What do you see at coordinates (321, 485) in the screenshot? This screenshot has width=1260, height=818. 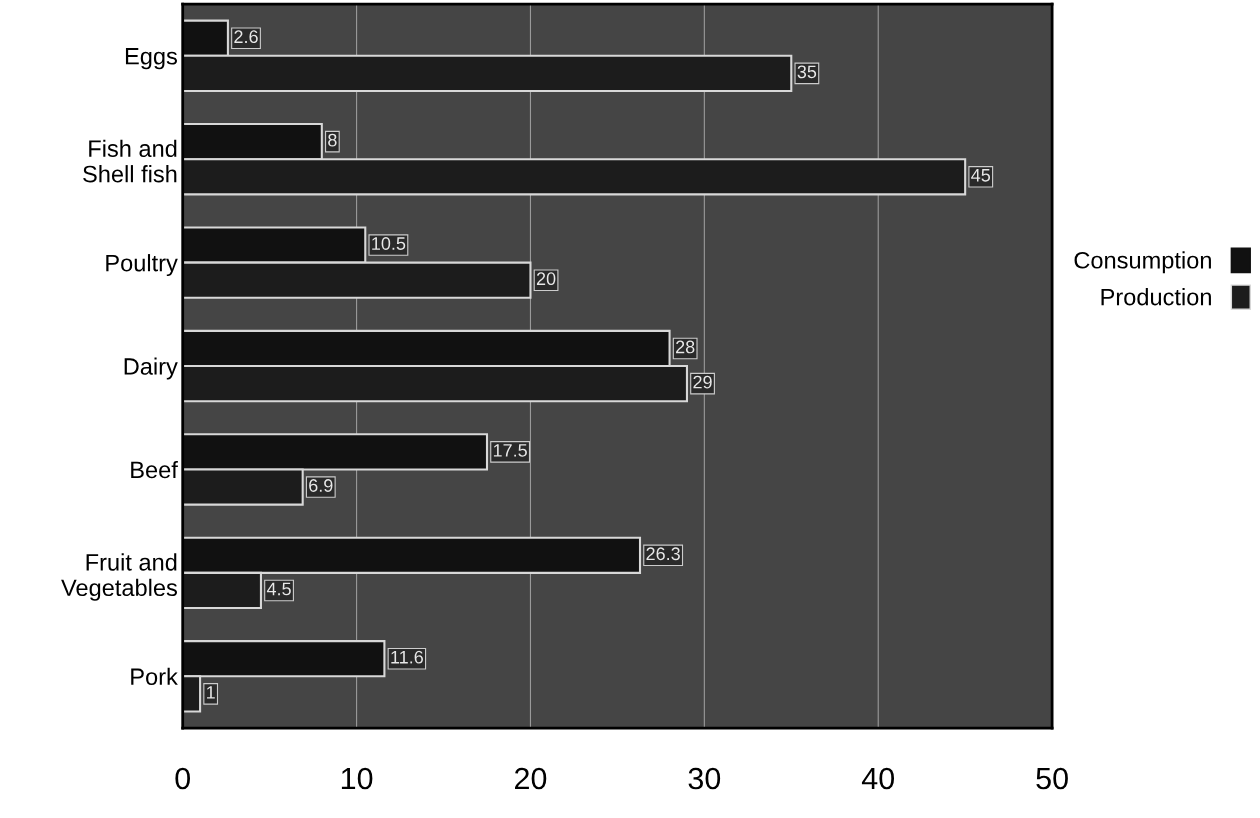 I see `data-label: 6.9` at bounding box center [321, 485].